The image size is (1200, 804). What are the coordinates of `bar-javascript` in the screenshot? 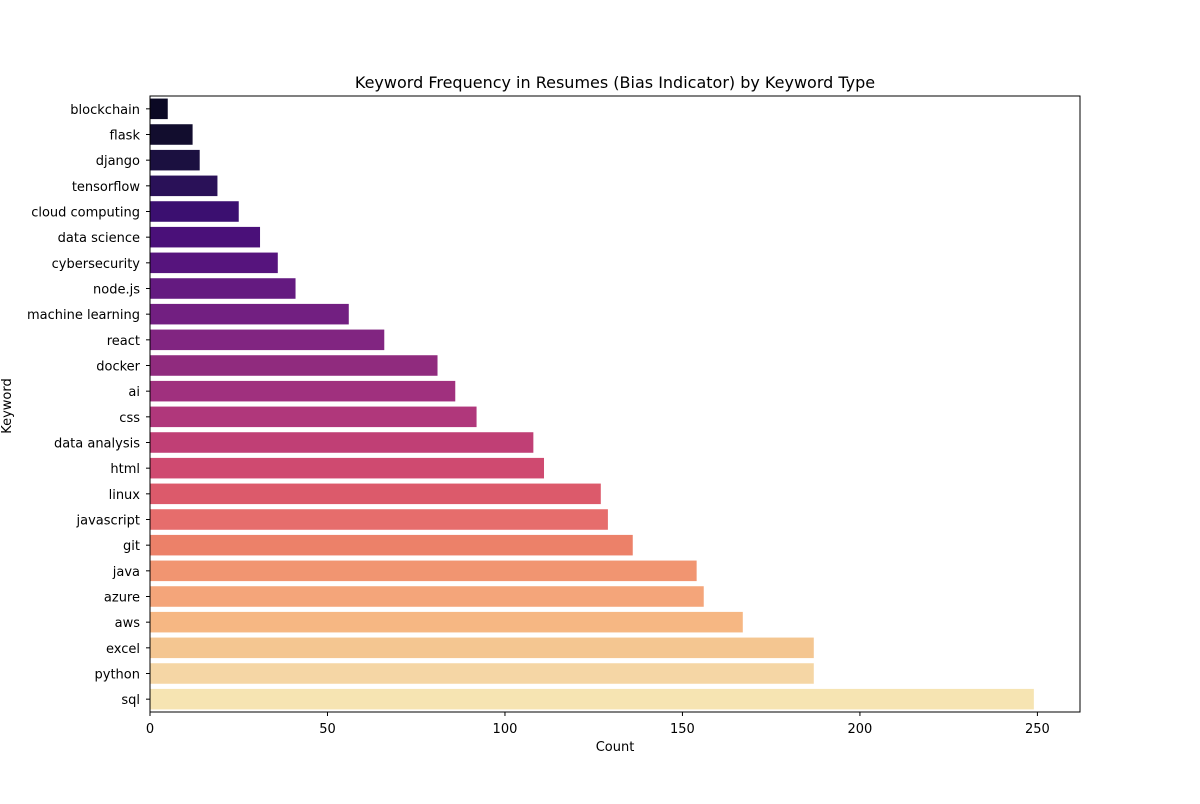 It's located at (379, 519).